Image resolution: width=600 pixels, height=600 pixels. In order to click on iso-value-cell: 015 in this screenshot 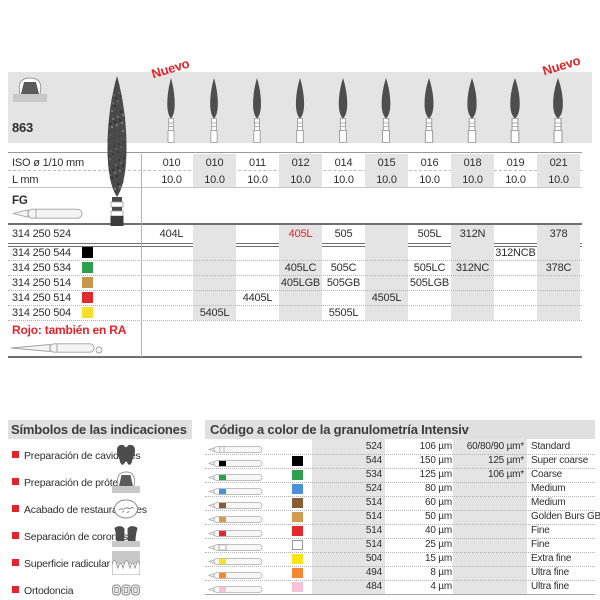, I will do `click(386, 163)`.